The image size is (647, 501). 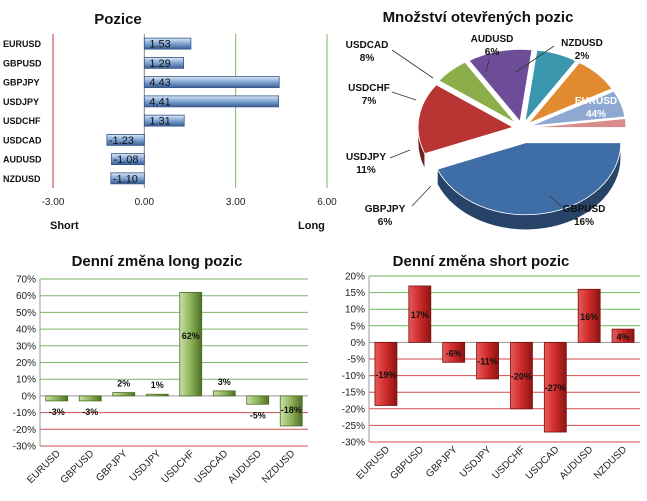 What do you see at coordinates (145, 202) in the screenshot?
I see `x-tick-label: 0.00` at bounding box center [145, 202].